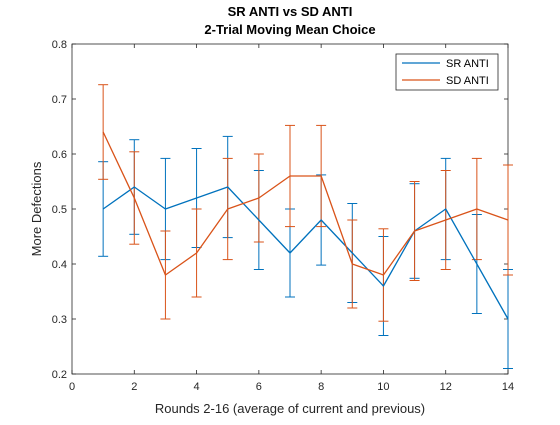 This screenshot has width=560, height=425. Describe the element at coordinates (59, 155) in the screenshot. I see `y-tick-label: 0.6` at that location.